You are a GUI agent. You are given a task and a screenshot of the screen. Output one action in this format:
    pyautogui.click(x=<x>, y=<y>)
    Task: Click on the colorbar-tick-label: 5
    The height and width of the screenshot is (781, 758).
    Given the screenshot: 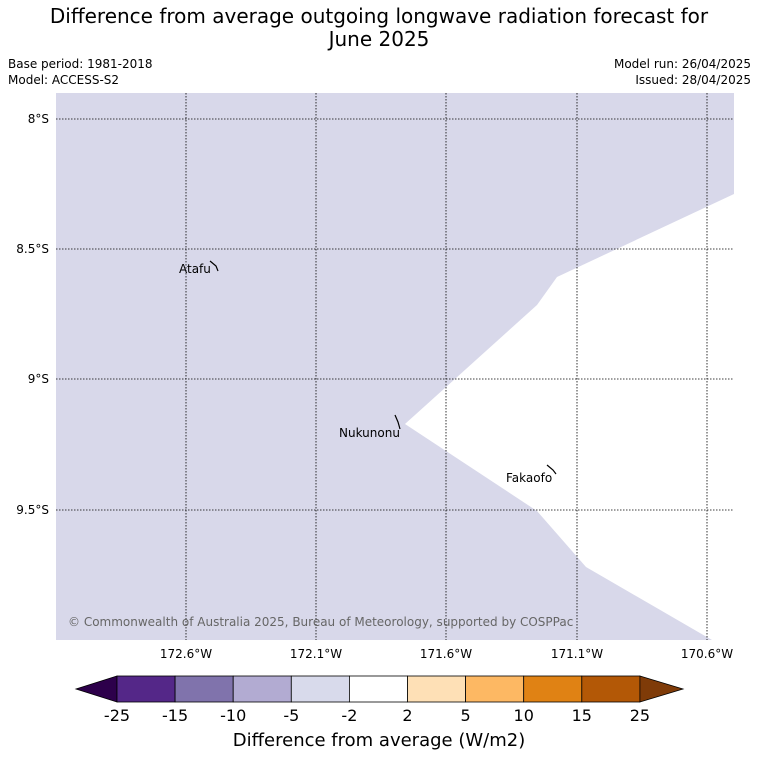 What is the action you would take?
    pyautogui.click(x=466, y=715)
    